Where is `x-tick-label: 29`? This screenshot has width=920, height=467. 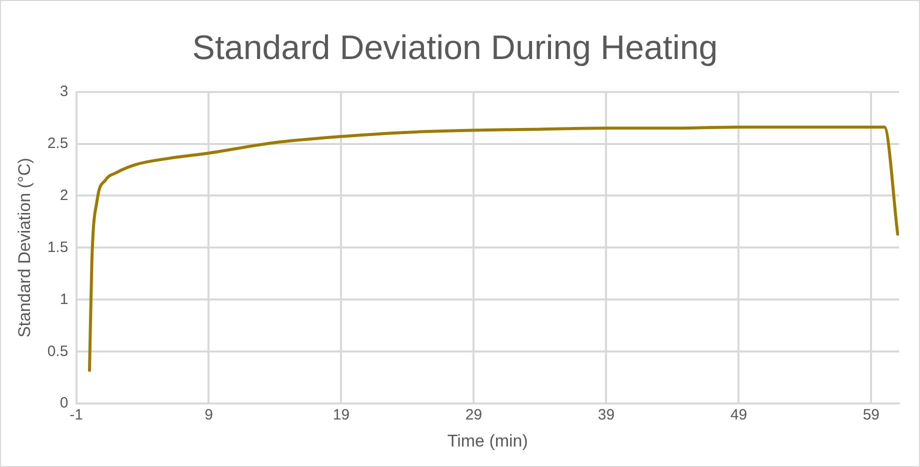 x-tick-label: 29 is located at coordinates (473, 415).